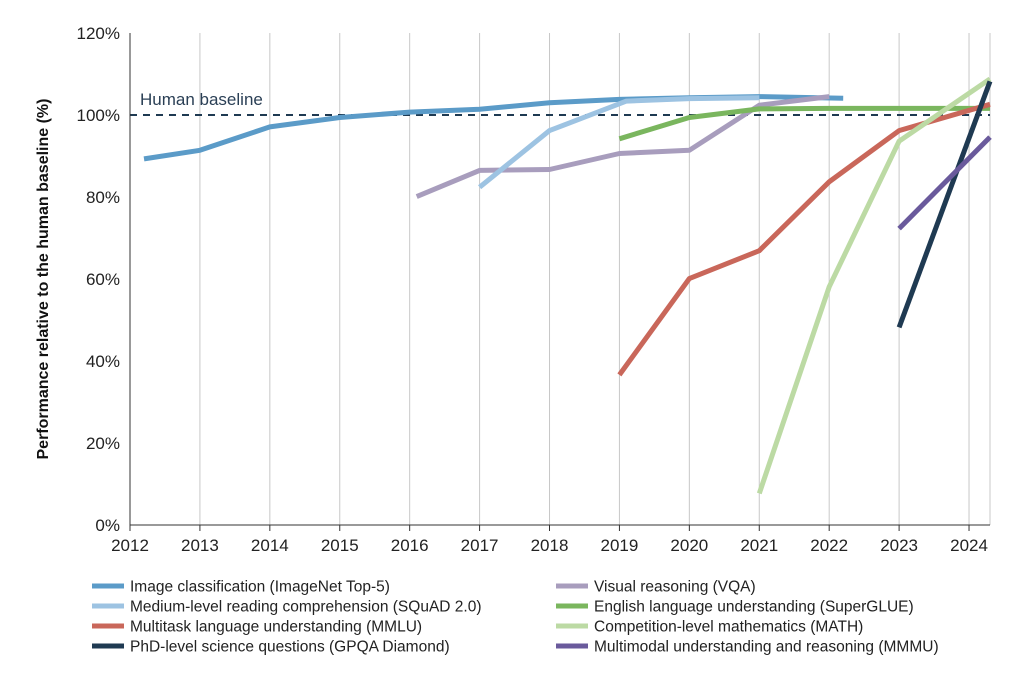 Image resolution: width=1024 pixels, height=674 pixels. What do you see at coordinates (410, 545) in the screenshot?
I see `x-tick-label: 2016` at bounding box center [410, 545].